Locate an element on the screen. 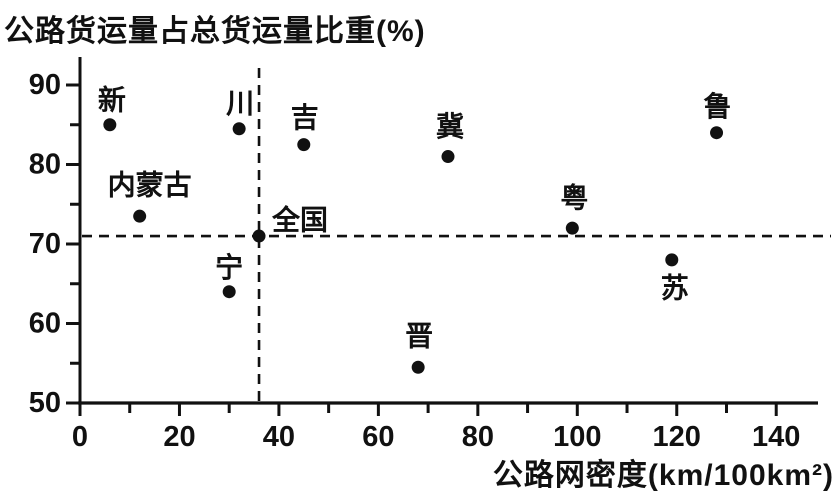 The image size is (838, 496). x-axis-tick-label: 20 is located at coordinates (179, 437).